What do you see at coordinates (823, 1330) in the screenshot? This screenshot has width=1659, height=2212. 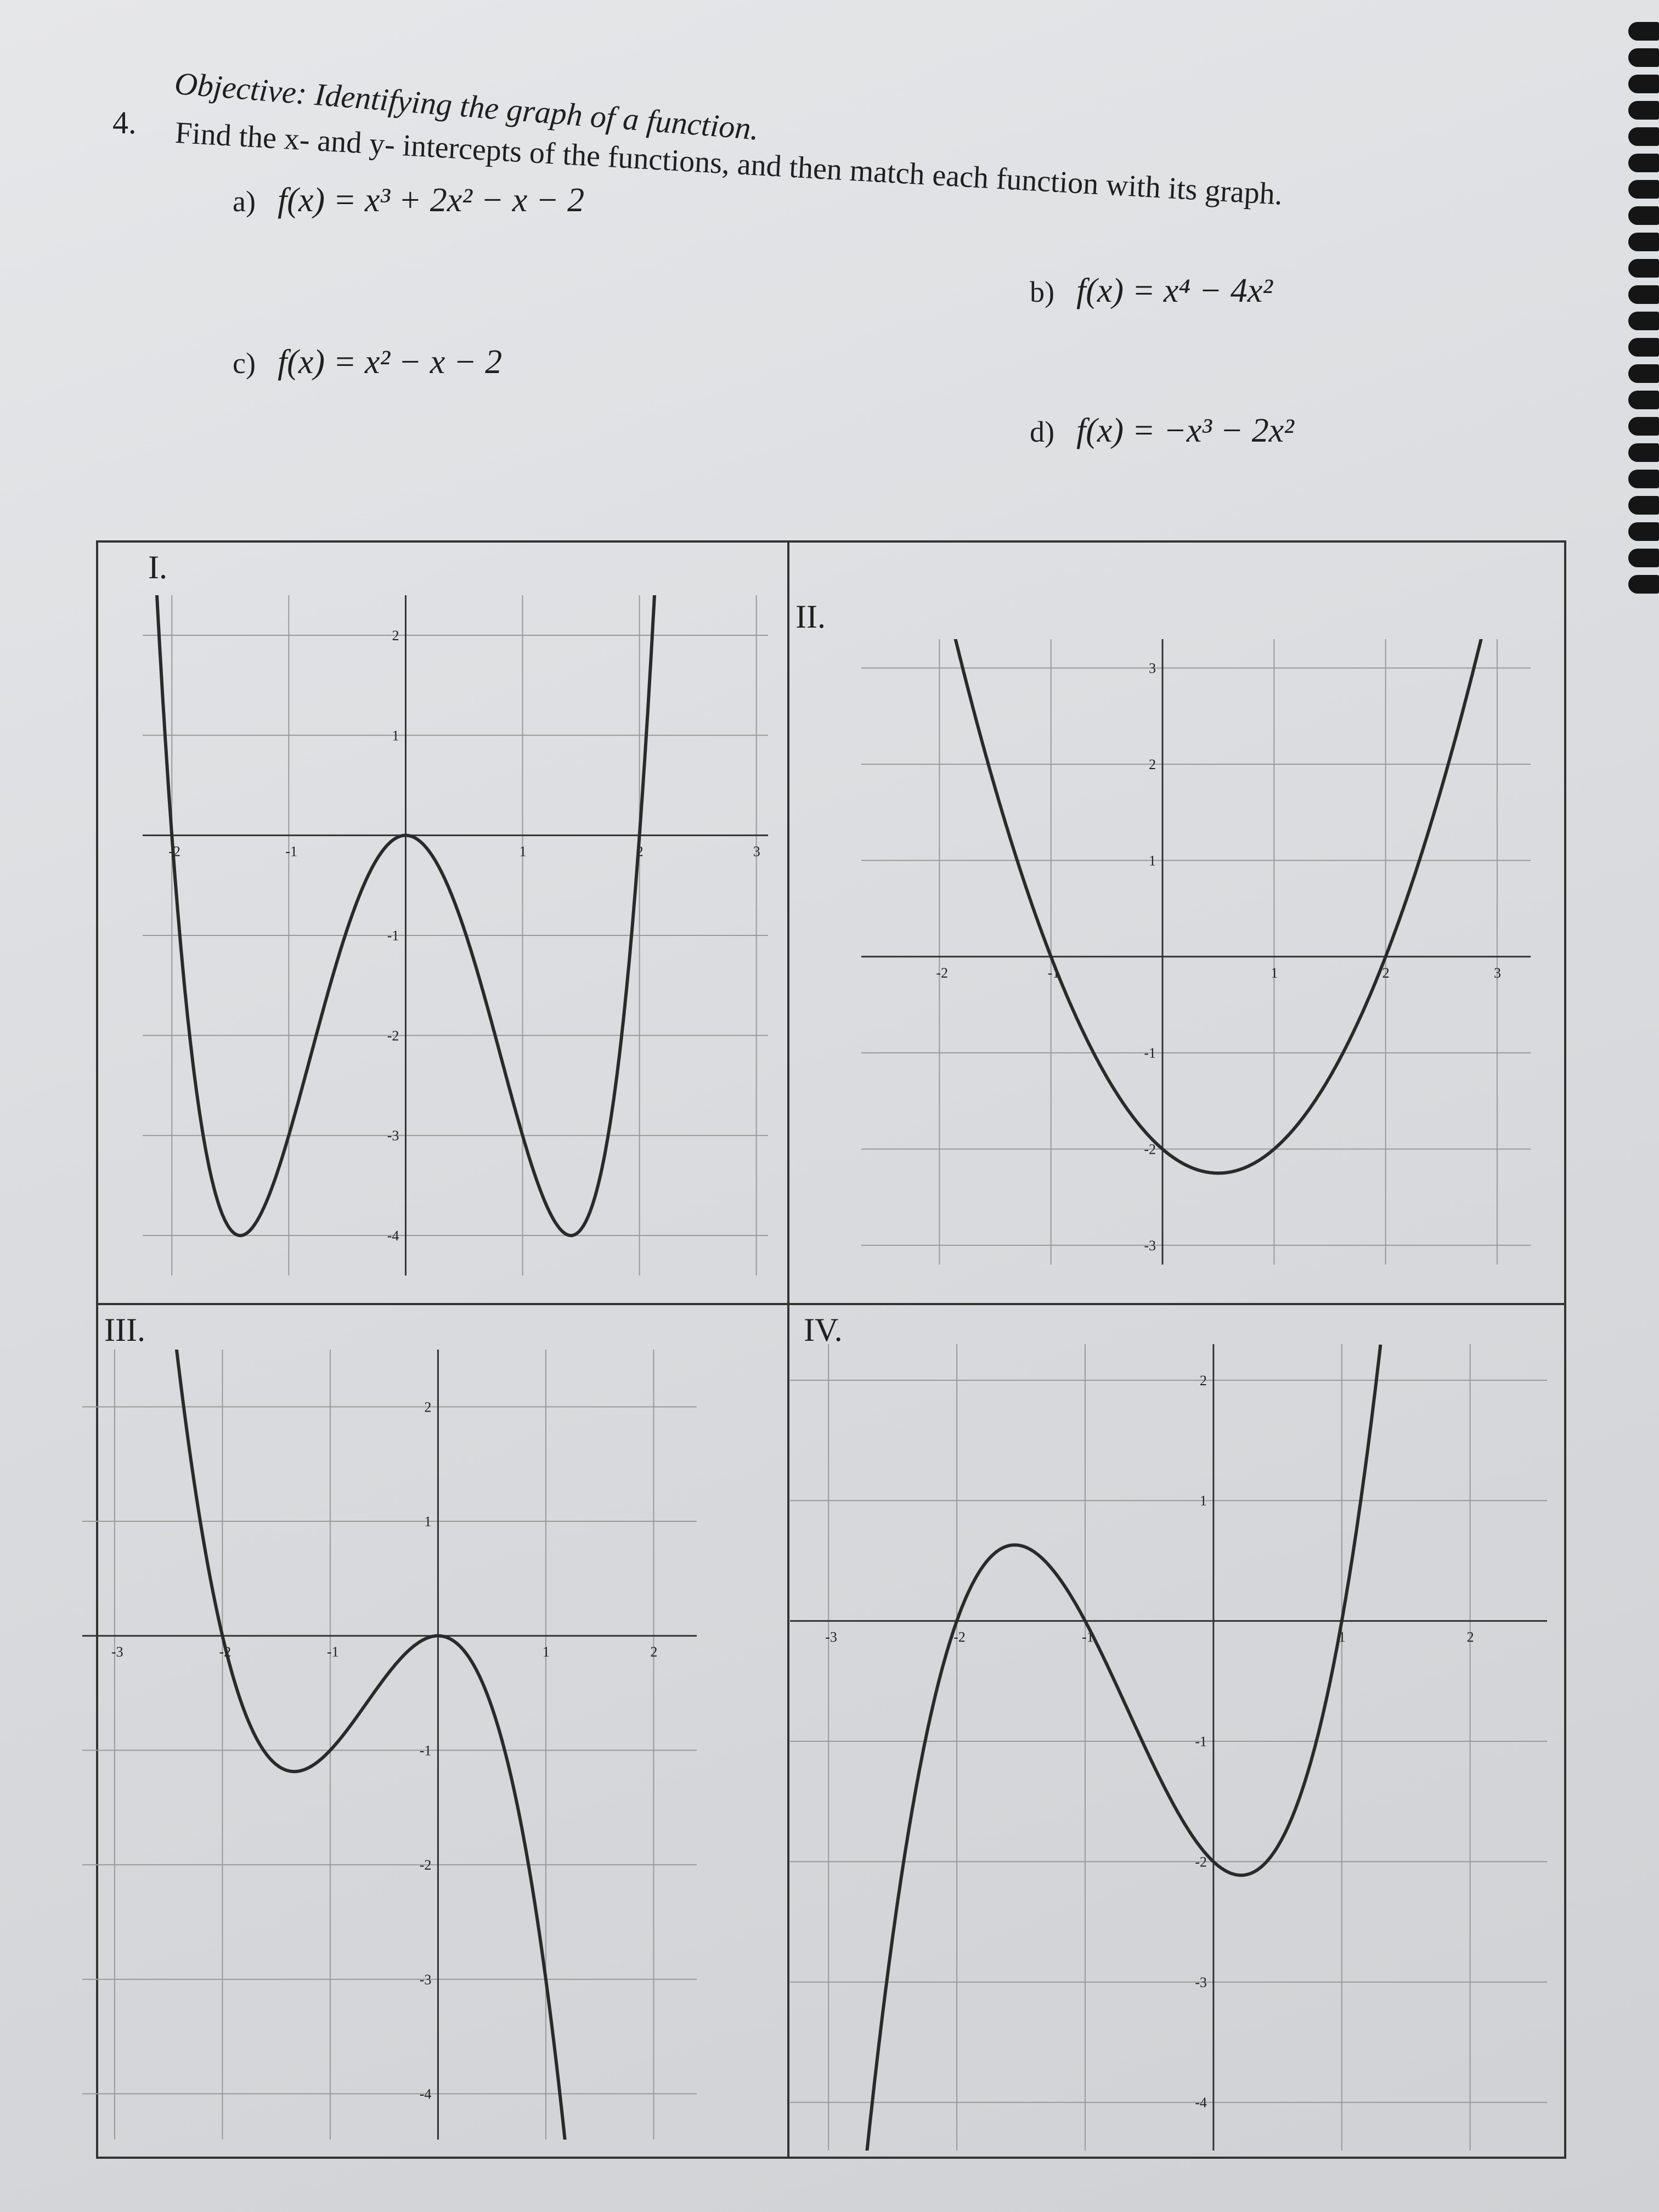 I see `graph-label-4: IV.` at bounding box center [823, 1330].